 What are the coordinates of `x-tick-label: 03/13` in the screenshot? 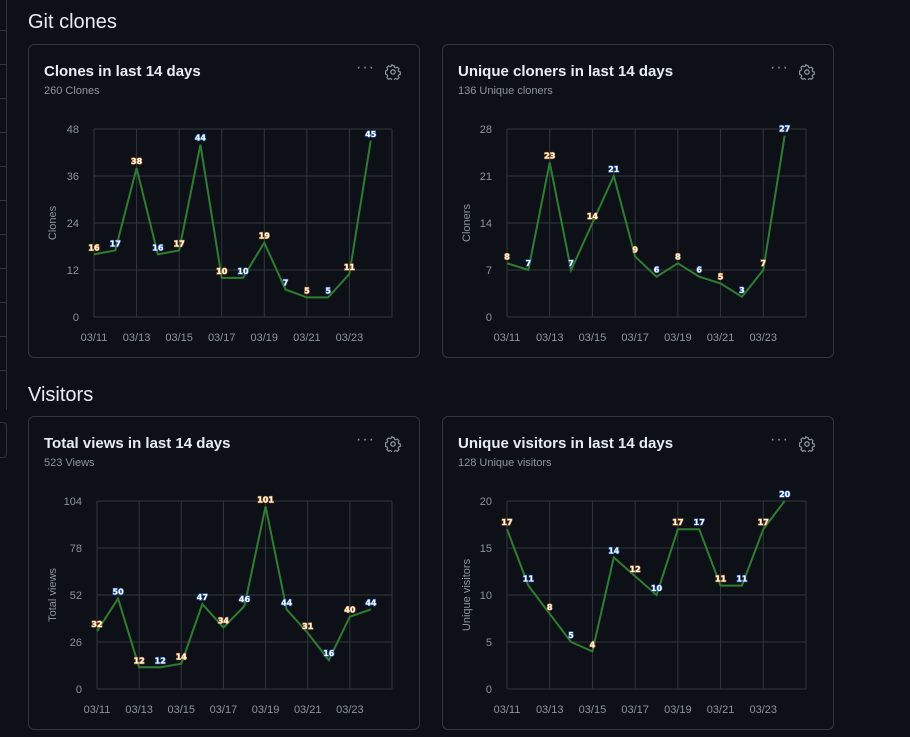 It's located at (550, 338).